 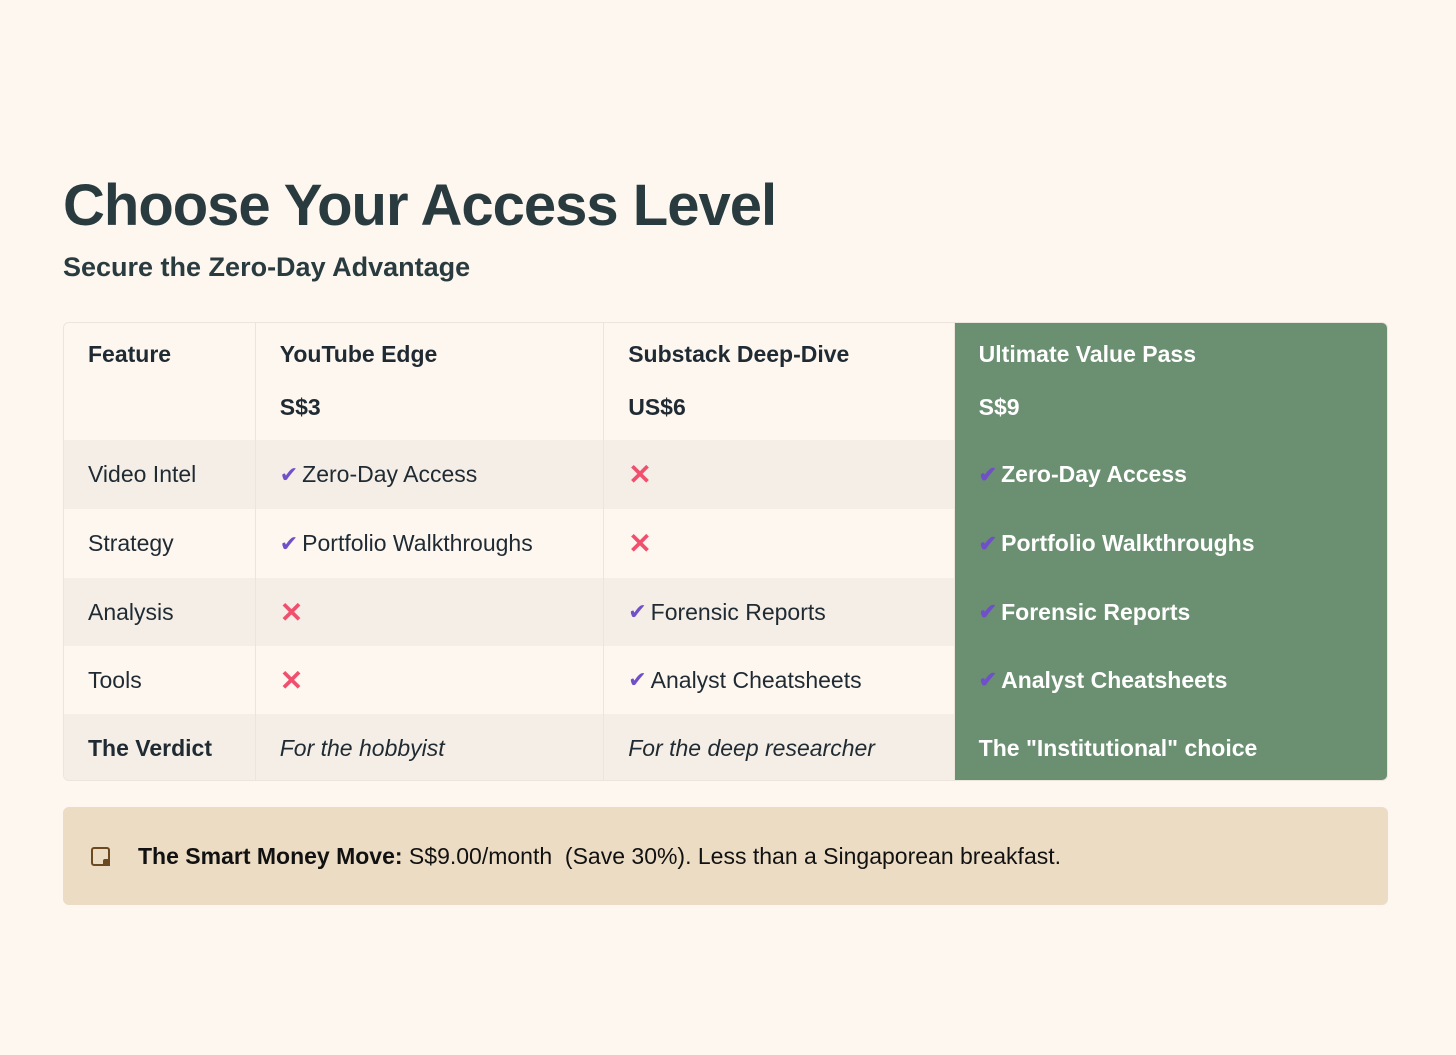 What do you see at coordinates (657, 407) in the screenshot?
I see `plan-price: US$6` at bounding box center [657, 407].